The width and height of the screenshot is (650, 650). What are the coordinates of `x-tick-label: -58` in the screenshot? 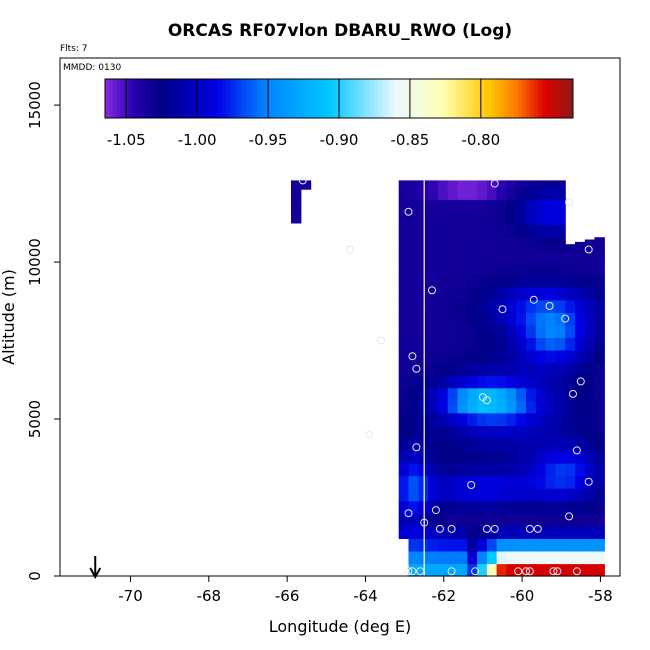 It's located at (600, 596).